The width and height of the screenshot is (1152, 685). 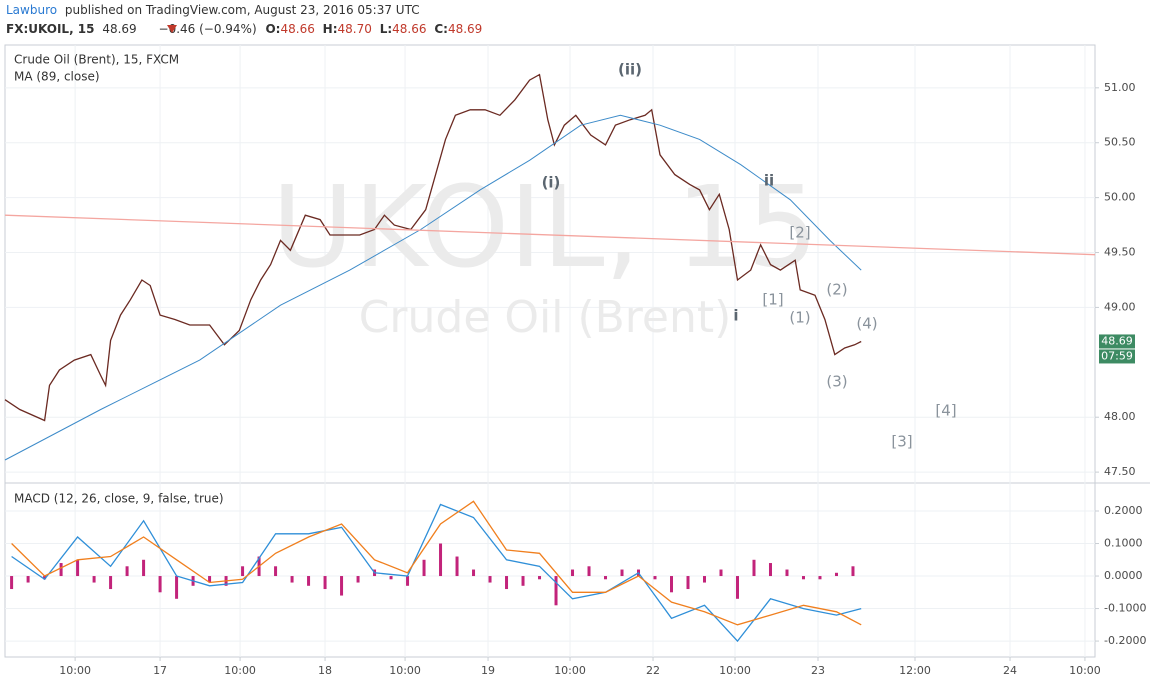 I want to click on ohlc-value: 48.69, so click(x=465, y=29).